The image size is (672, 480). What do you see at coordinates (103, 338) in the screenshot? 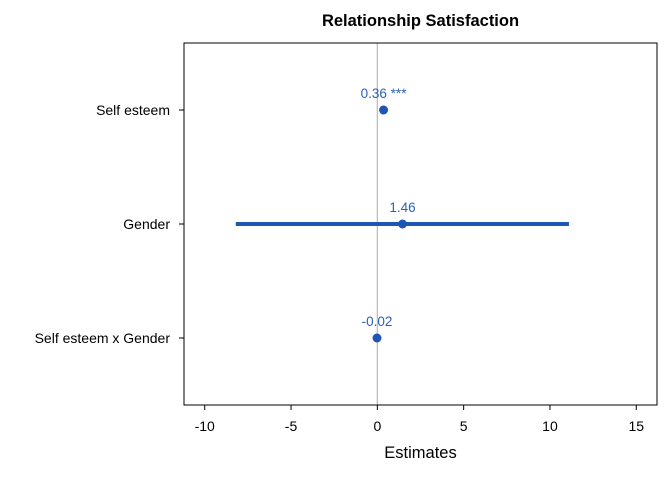
I see `y-tick-label: Self esteem x Gender` at bounding box center [103, 338].